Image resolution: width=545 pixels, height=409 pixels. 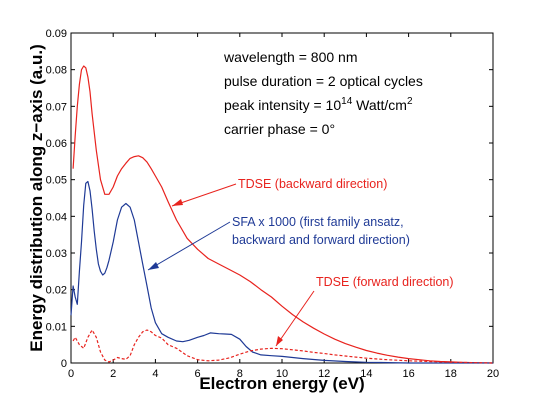 I want to click on y-tick-label: 0.01, so click(x=56, y=327).